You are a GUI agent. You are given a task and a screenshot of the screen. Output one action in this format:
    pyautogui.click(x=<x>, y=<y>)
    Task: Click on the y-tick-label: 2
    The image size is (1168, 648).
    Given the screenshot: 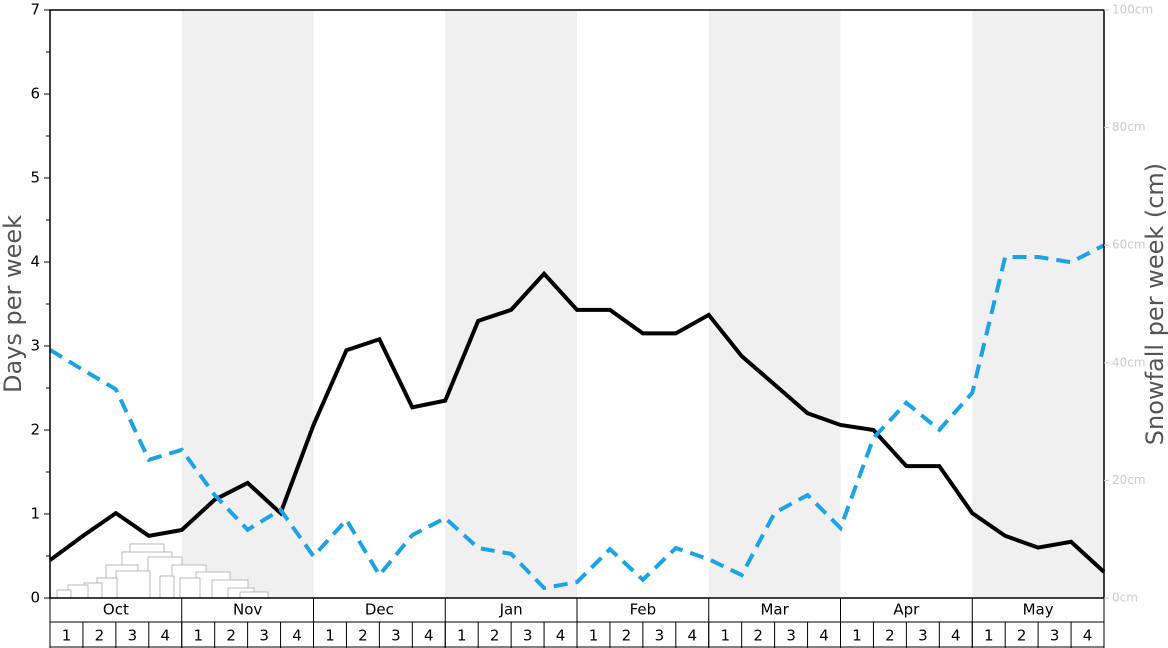 What is the action you would take?
    pyautogui.click(x=35, y=430)
    